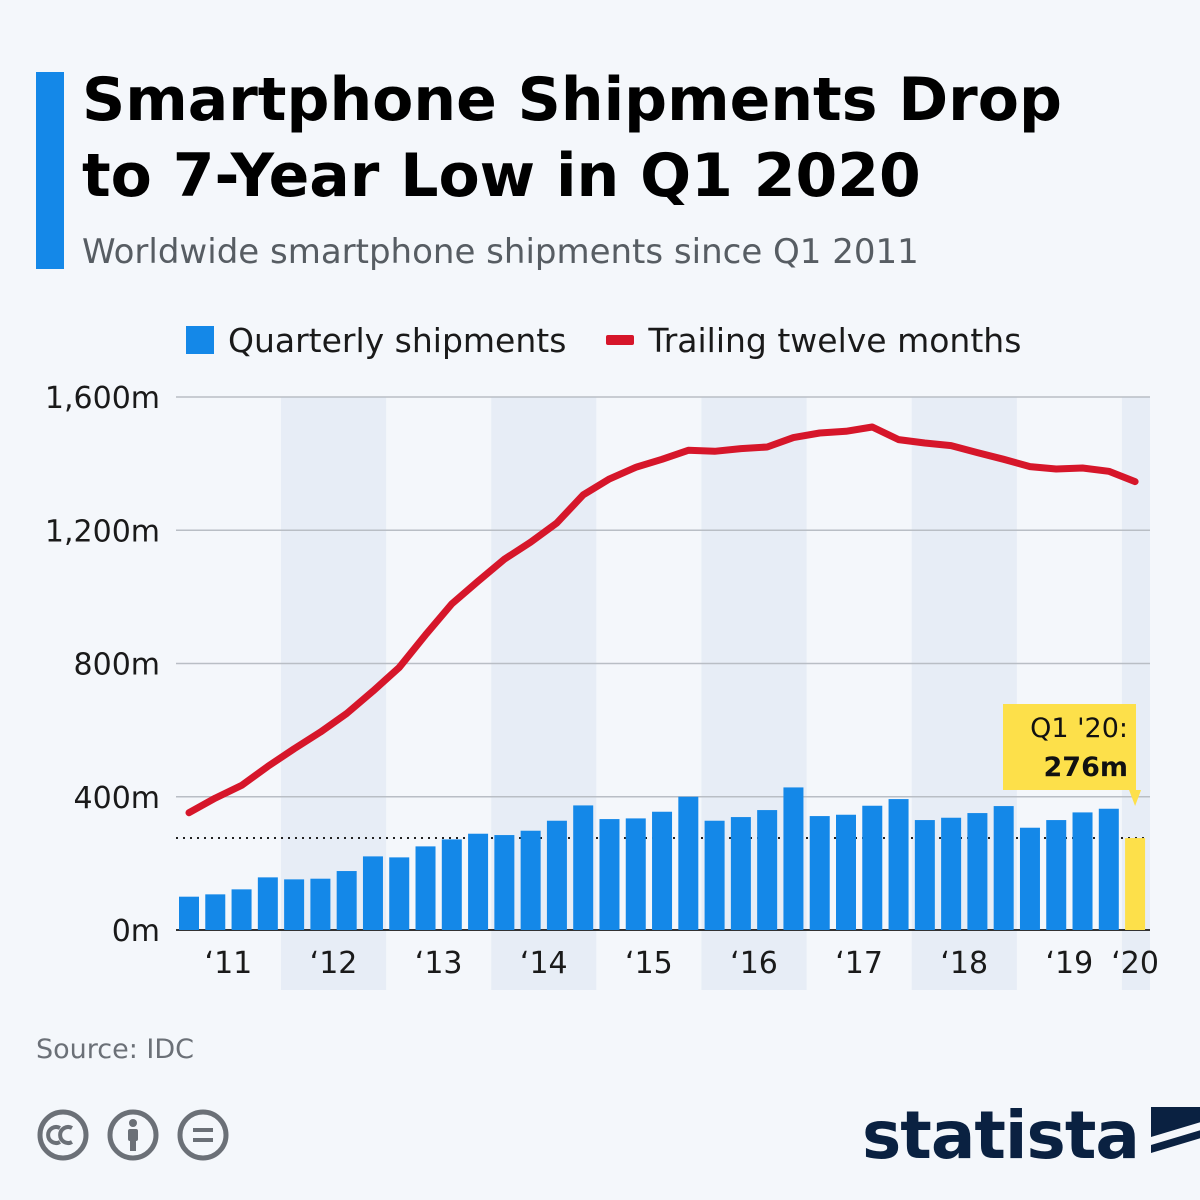 This screenshot has width=1200, height=1200. I want to click on license-icons, so click(133, 1135).